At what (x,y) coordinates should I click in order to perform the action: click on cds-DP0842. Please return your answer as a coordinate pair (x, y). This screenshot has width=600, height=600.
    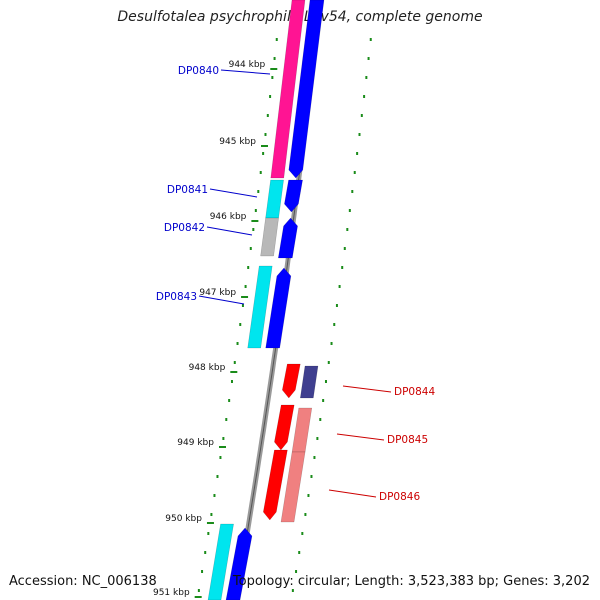
    Looking at the image, I should click on (288, 238).